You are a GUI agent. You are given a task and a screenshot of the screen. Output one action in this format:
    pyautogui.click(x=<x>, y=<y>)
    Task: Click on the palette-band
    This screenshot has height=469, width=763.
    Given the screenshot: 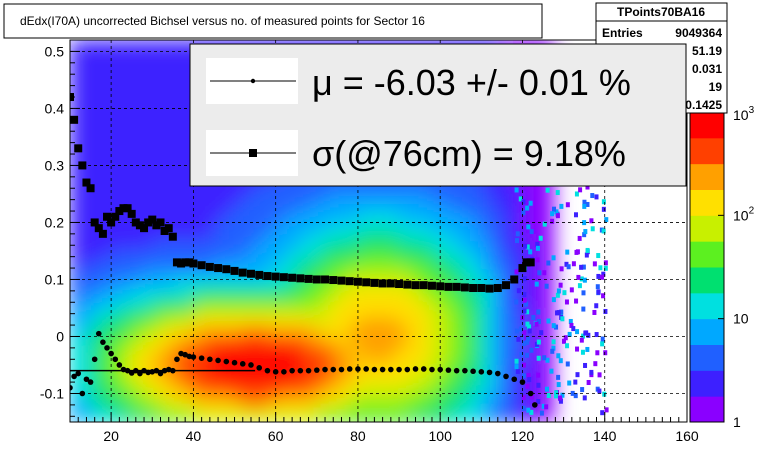 What is the action you would take?
    pyautogui.click(x=707, y=151)
    